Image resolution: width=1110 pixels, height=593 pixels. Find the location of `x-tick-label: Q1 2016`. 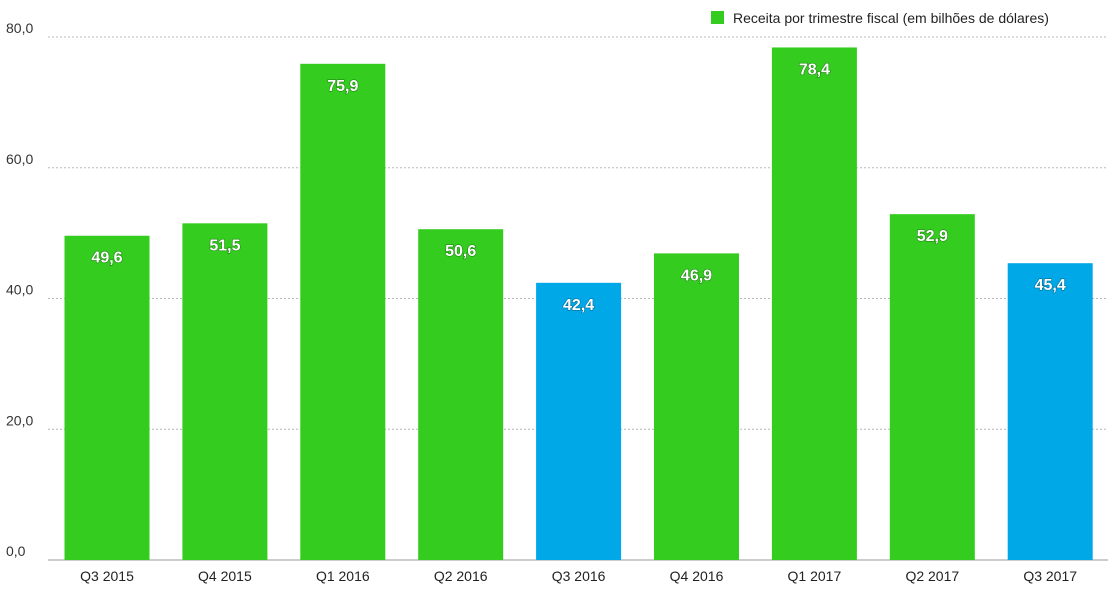

x-tick-label: Q1 2016 is located at coordinates (343, 576).